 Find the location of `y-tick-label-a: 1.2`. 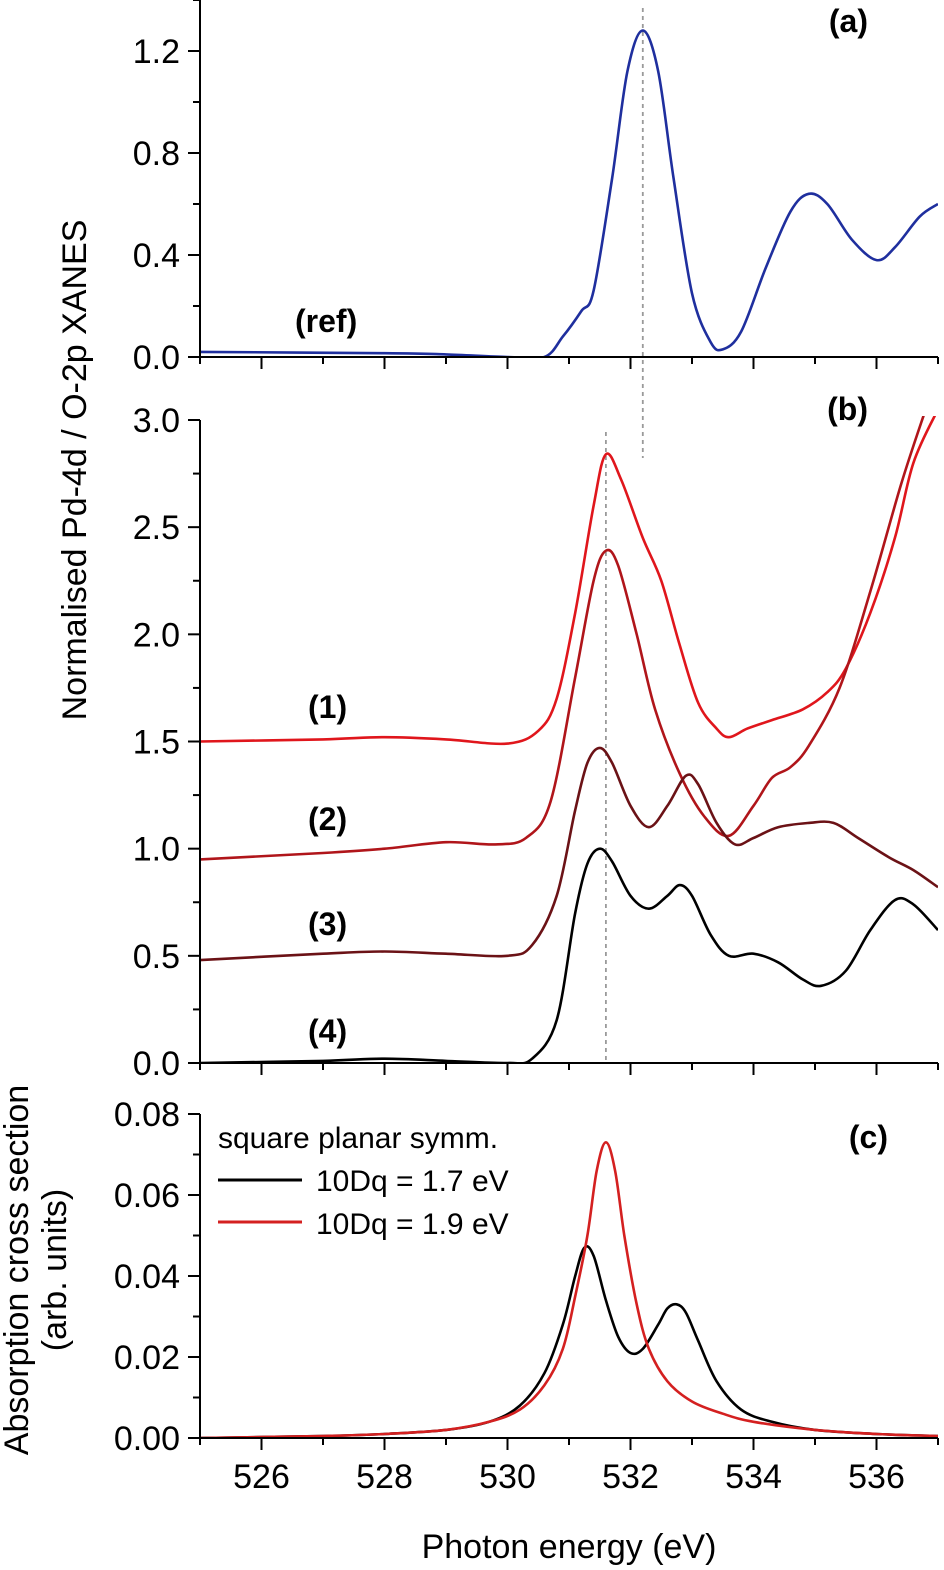

y-tick-label-a: 1.2 is located at coordinates (156, 52).